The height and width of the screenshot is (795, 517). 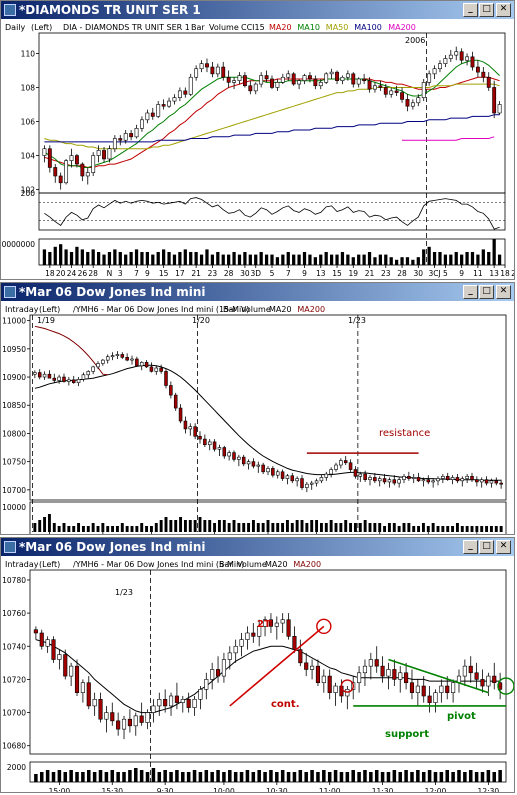 I want to click on window-titlebar: *DIAMONDS TR UNIT SER 1 _ □ ✕, so click(x=257, y=10).